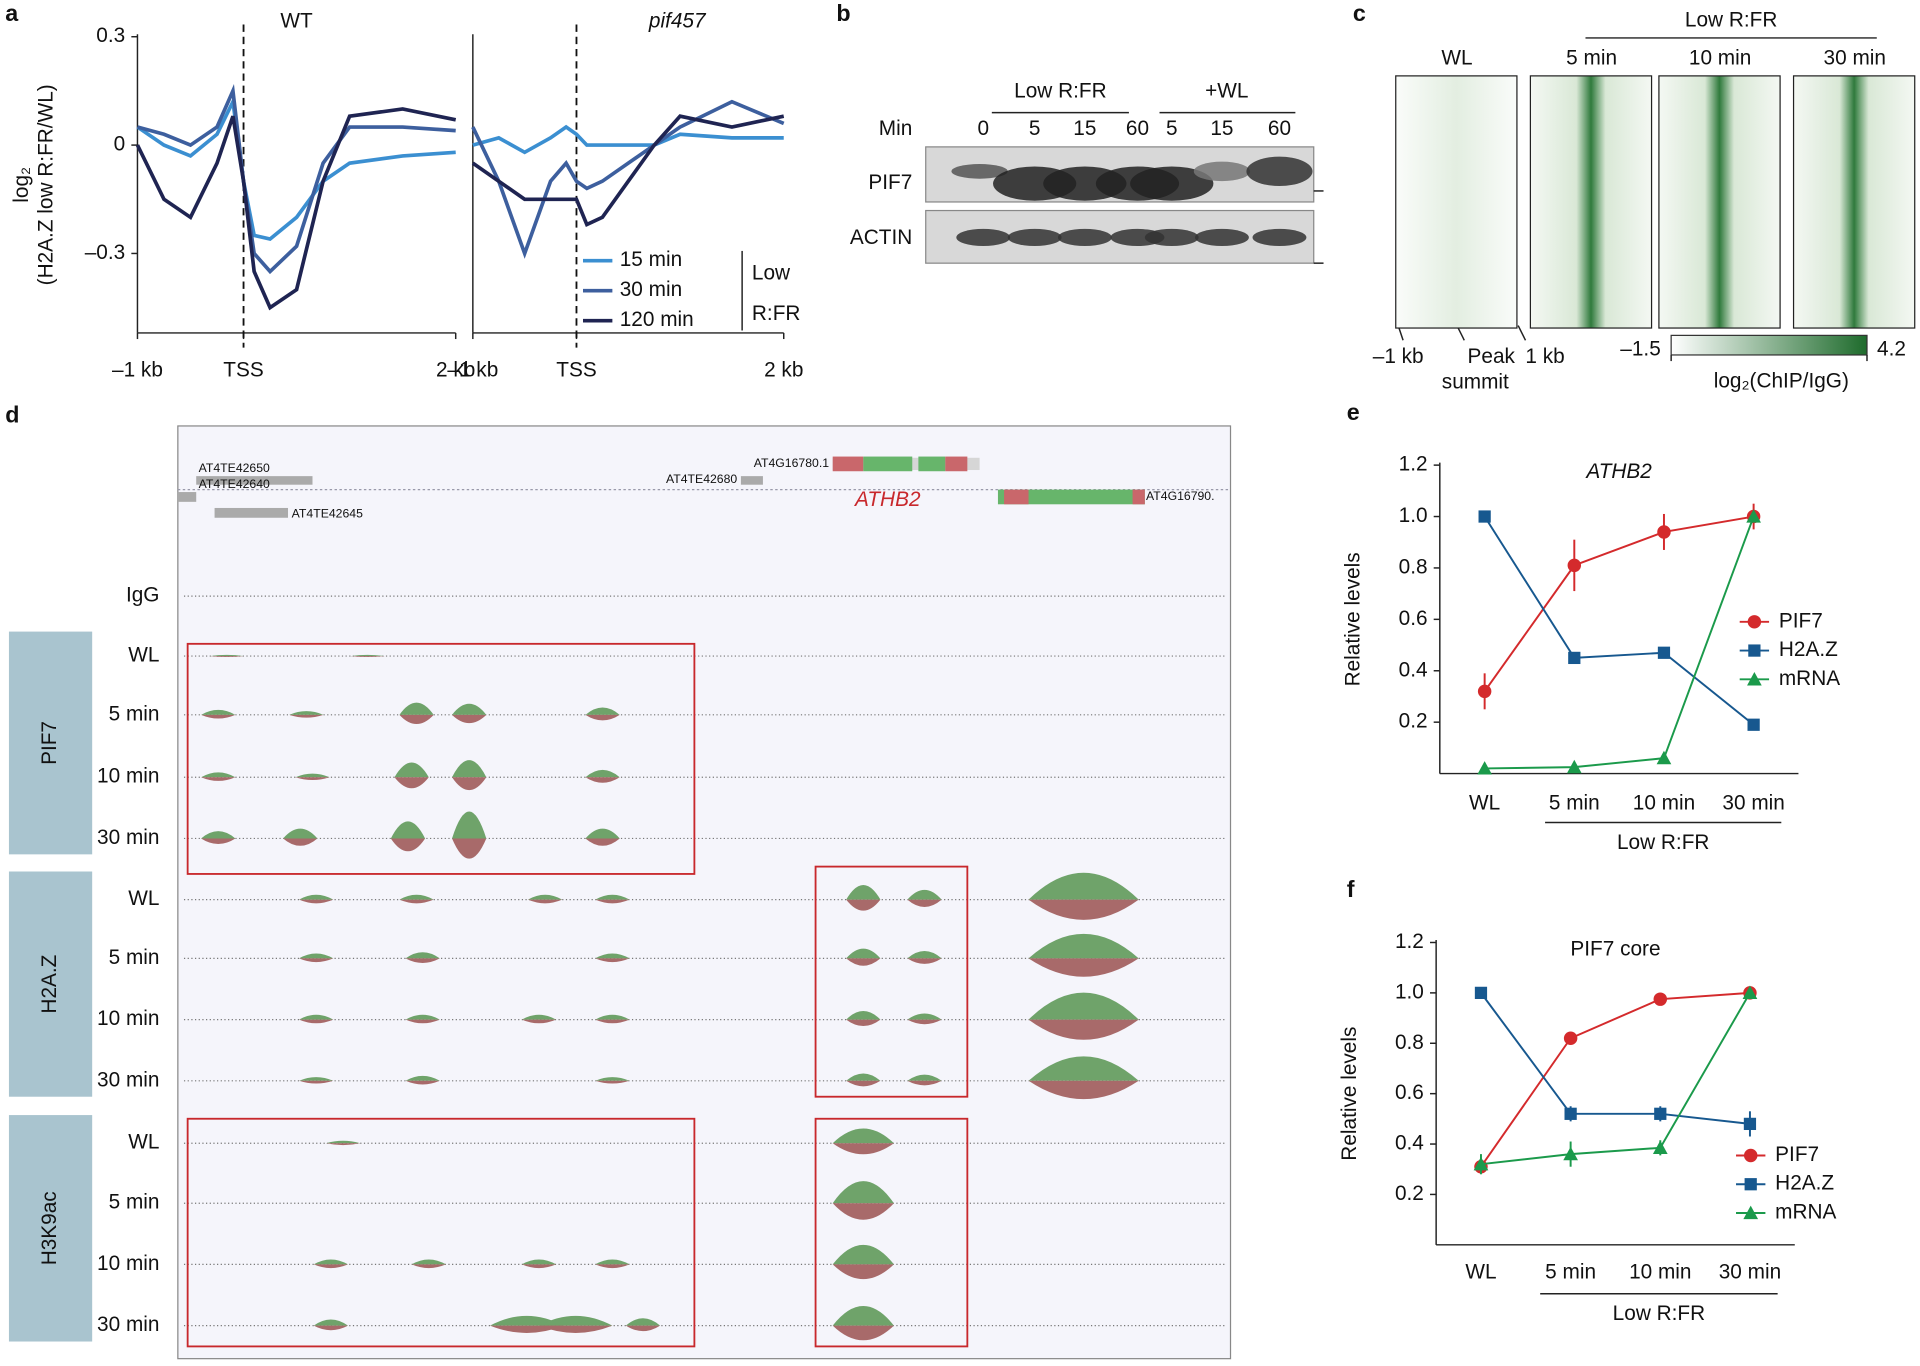 Image resolution: width=1920 pixels, height=1366 pixels. I want to click on series-line, so click(1615, 1058).